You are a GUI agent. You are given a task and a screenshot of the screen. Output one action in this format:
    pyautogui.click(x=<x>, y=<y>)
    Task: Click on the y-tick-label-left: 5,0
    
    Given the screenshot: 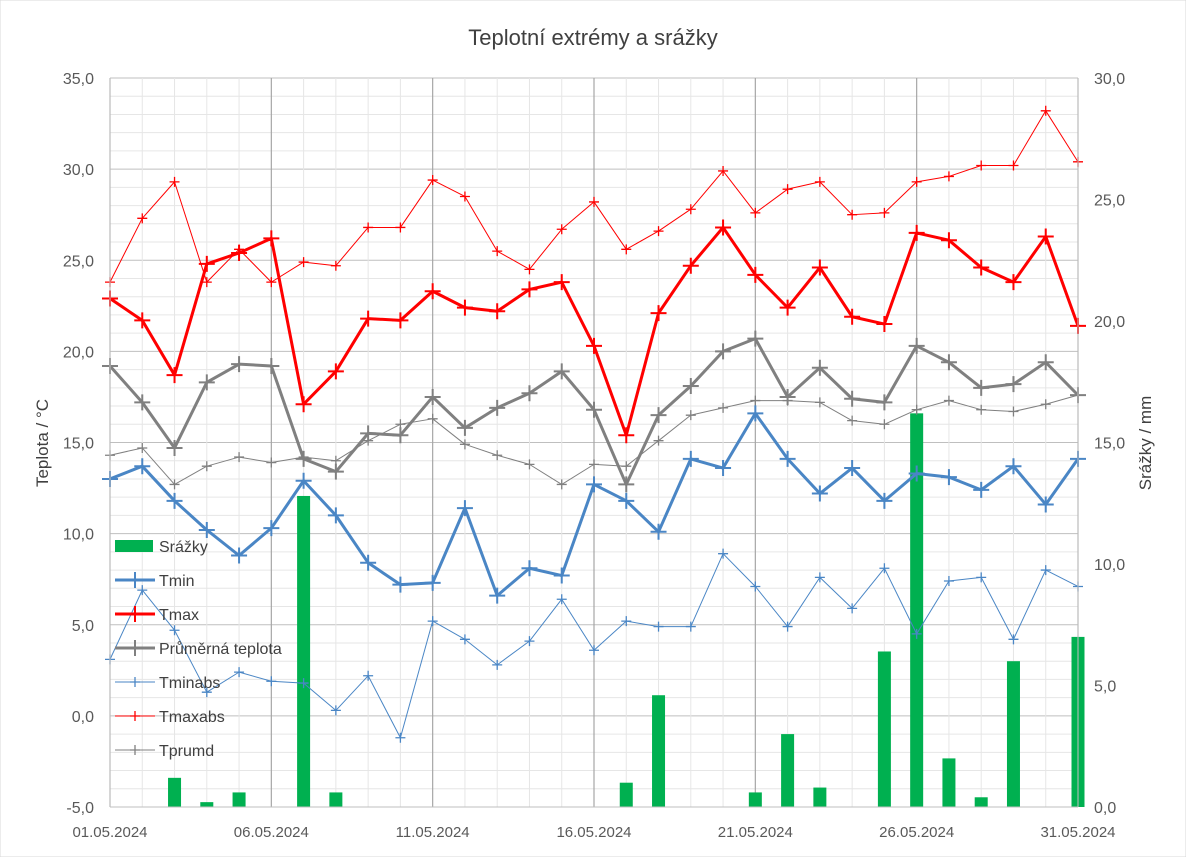 What is the action you would take?
    pyautogui.click(x=83, y=626)
    